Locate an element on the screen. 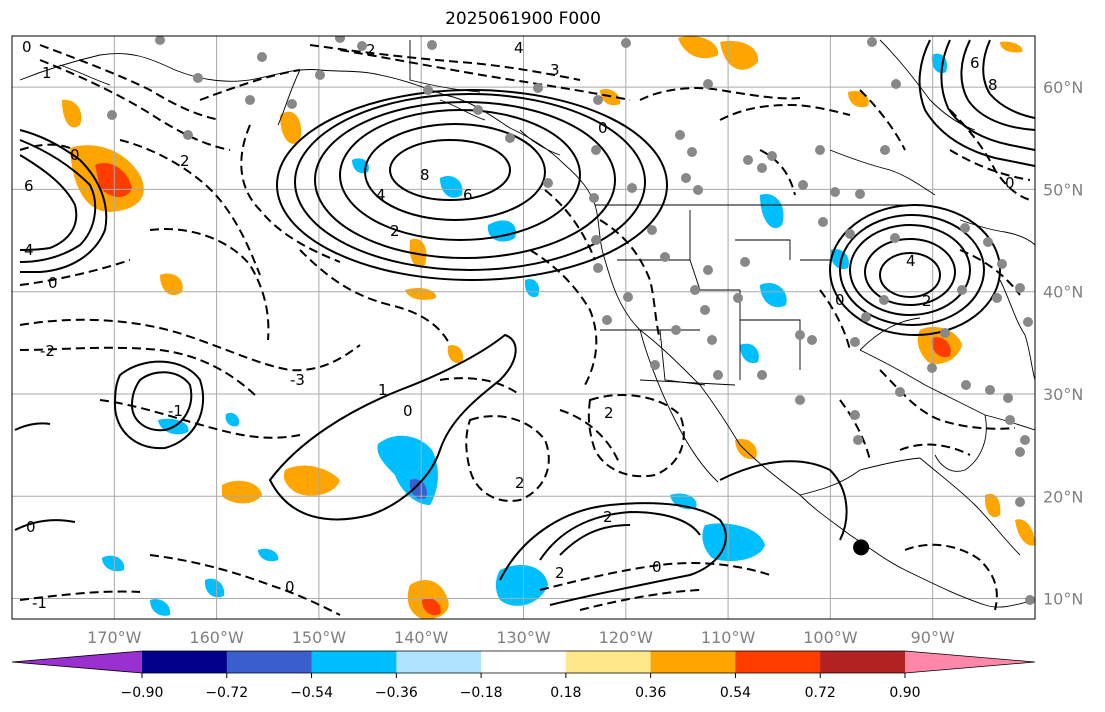 The image size is (1105, 712). lat-tick-label: 40°N is located at coordinates (1063, 292).